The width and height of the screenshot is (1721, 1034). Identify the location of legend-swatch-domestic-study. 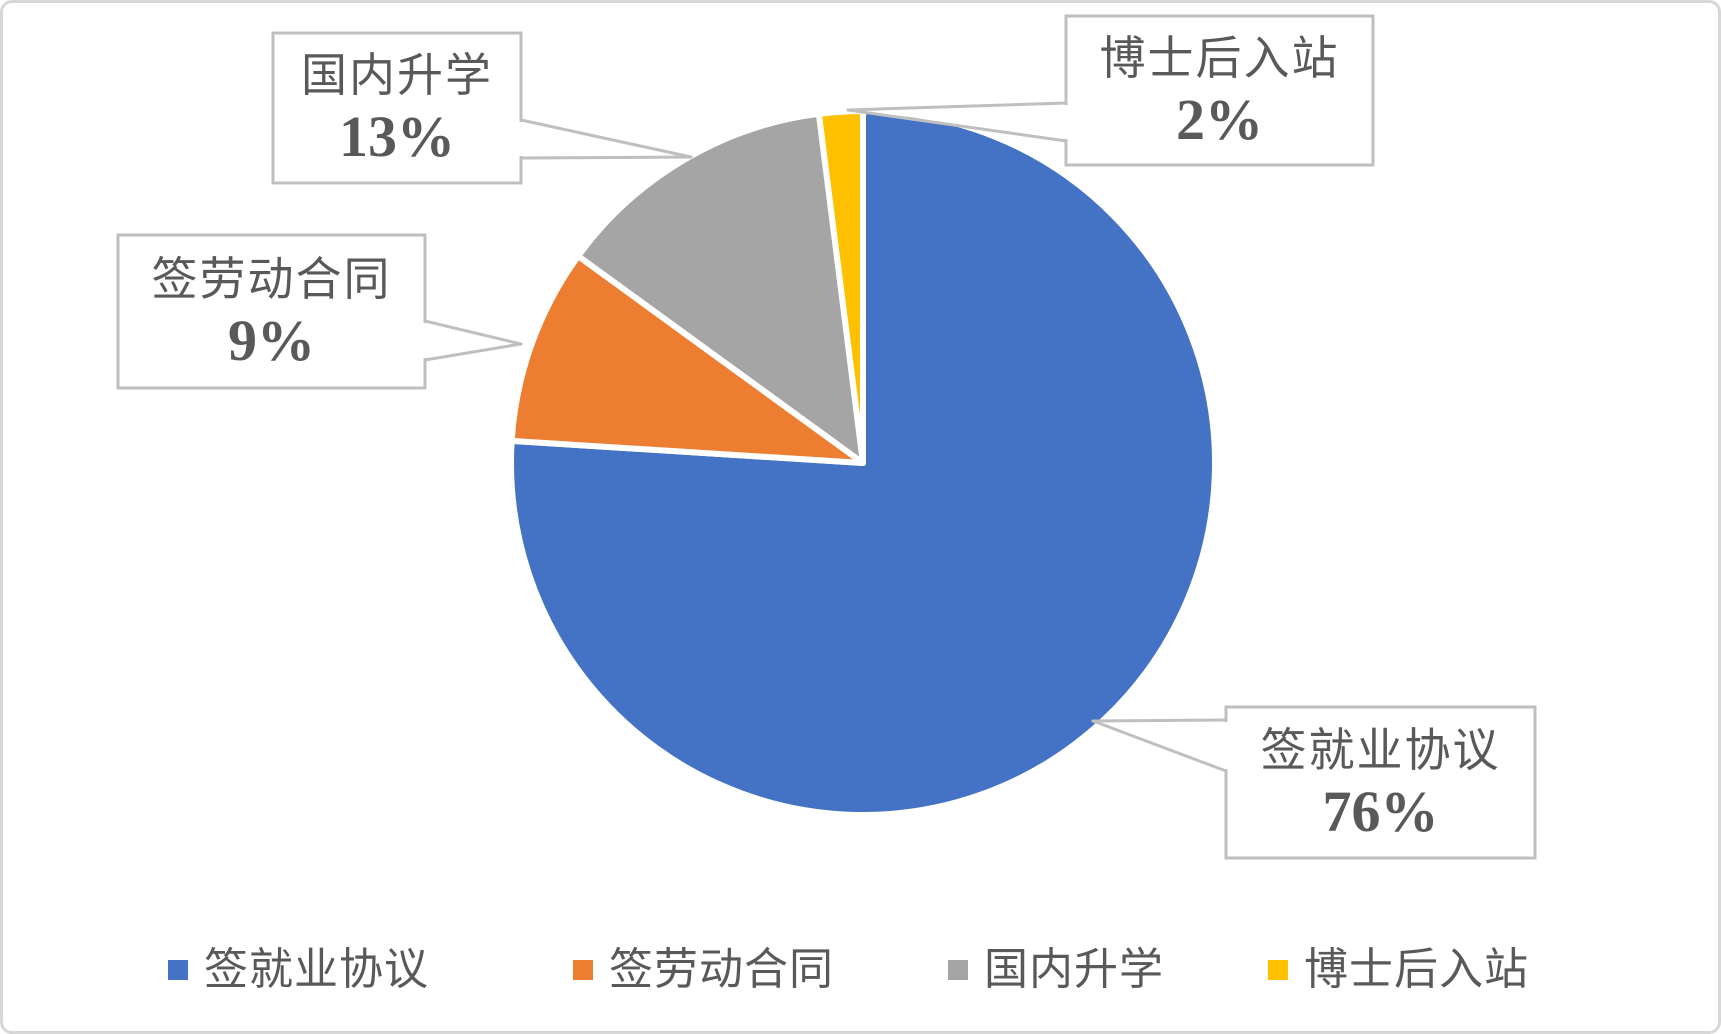
(958, 970).